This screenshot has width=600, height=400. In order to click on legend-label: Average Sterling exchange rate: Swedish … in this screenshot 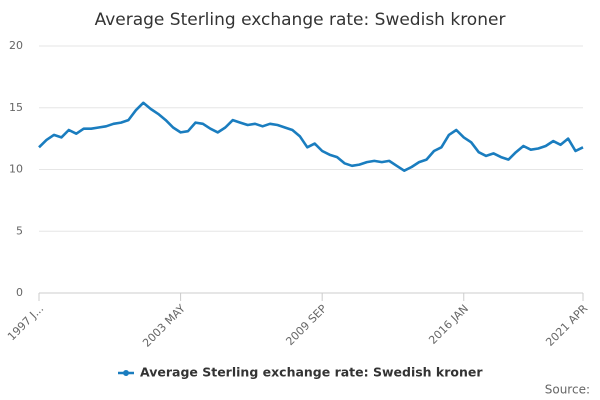, I will do `click(311, 372)`.